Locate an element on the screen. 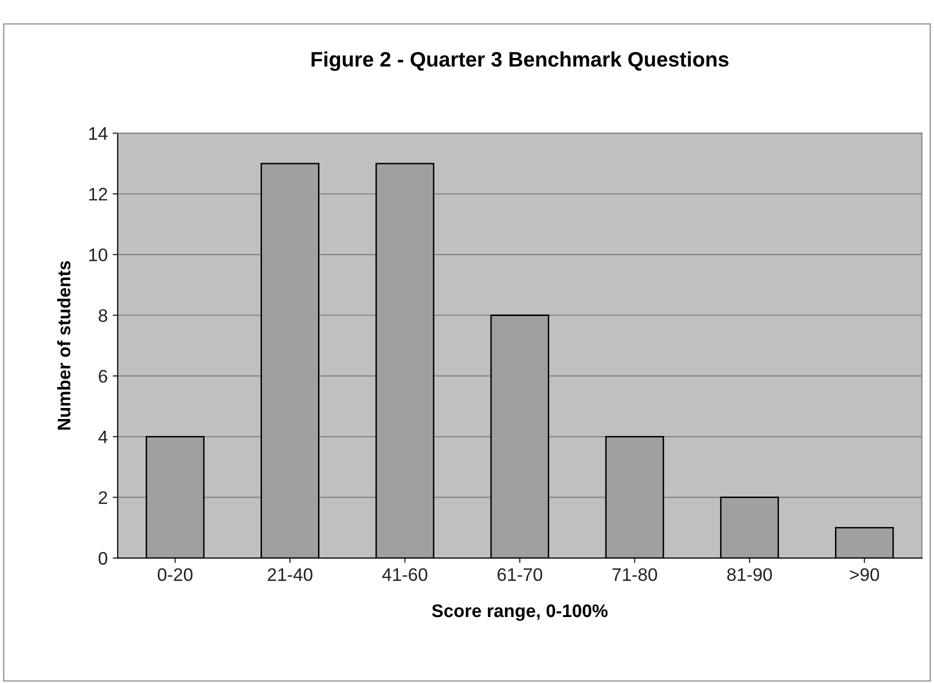 The width and height of the screenshot is (934, 683). y-tick-label: 14 is located at coordinates (98, 133).